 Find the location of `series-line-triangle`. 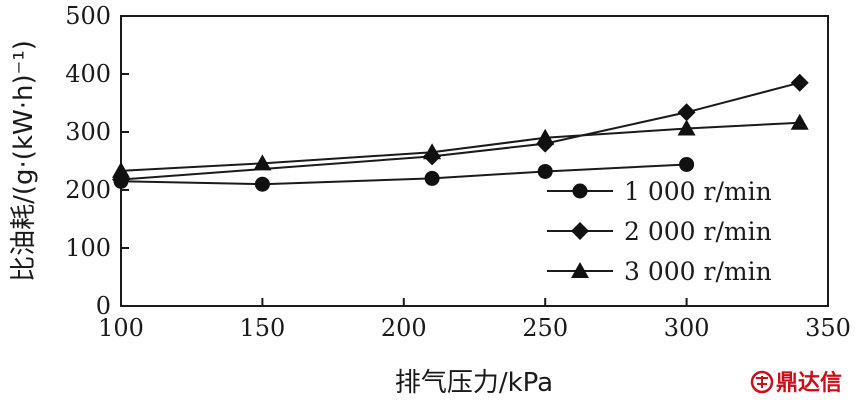

series-line-triangle is located at coordinates (460, 146).